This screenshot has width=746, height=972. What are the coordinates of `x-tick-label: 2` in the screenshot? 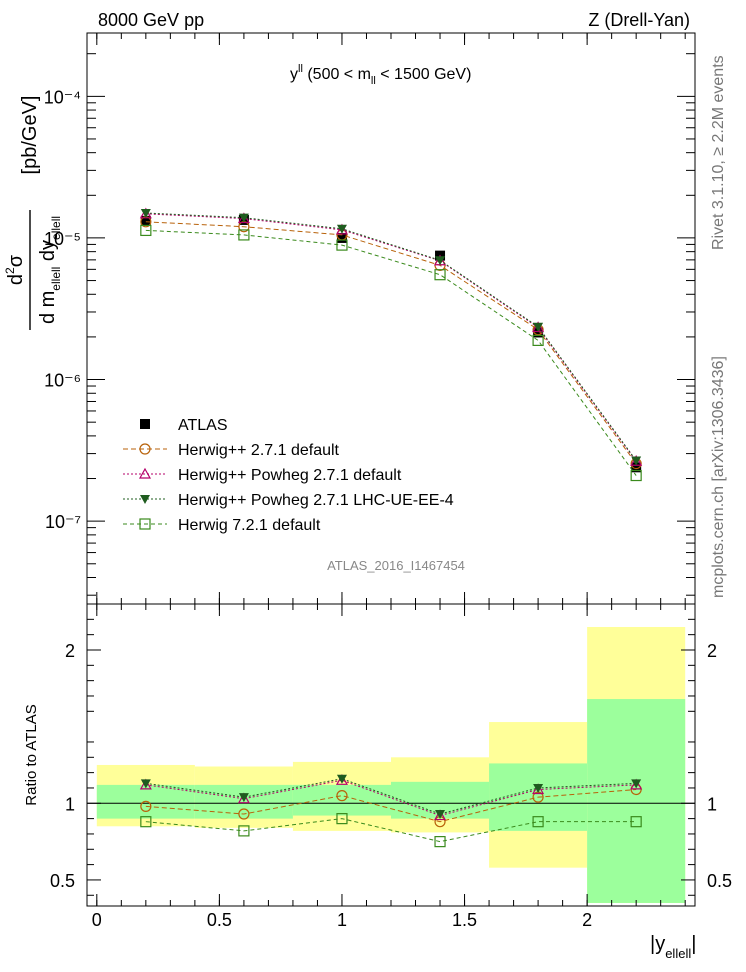 It's located at (587, 920).